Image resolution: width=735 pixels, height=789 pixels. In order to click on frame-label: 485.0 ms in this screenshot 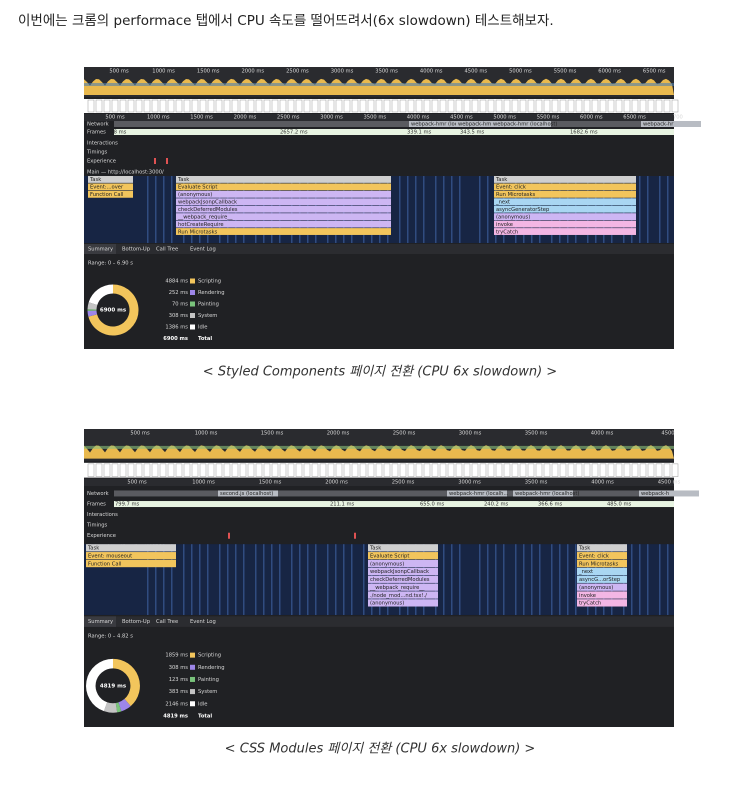, I will do `click(619, 505)`.